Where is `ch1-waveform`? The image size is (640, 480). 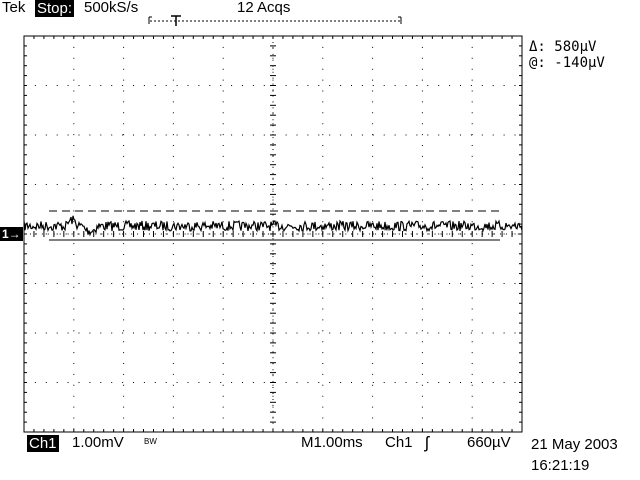 ch1-waveform is located at coordinates (273, 226).